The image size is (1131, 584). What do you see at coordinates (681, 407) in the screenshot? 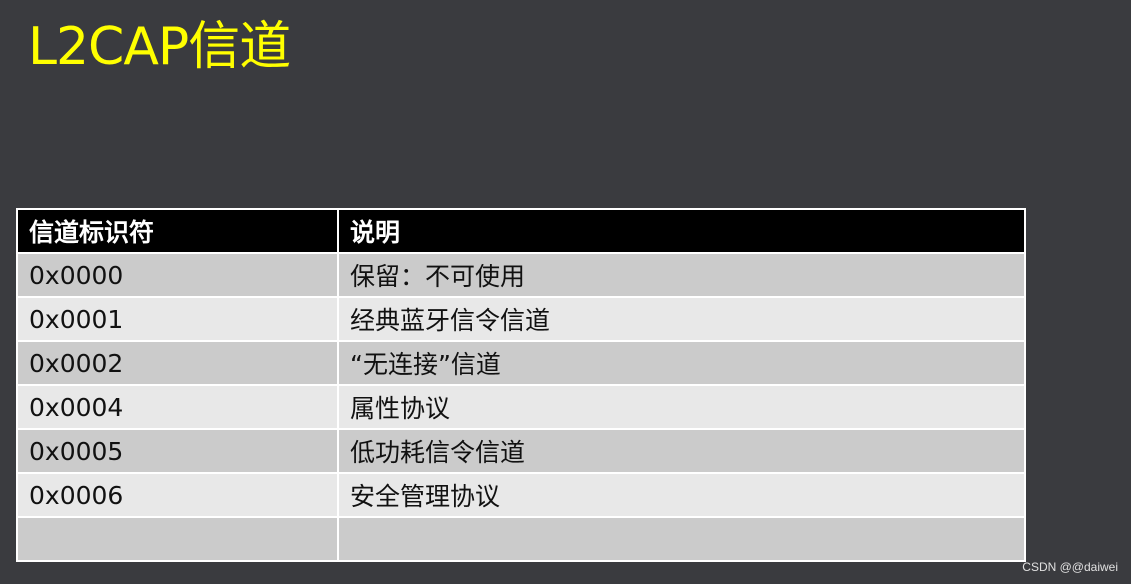
I see `description-cell: 属性协议` at bounding box center [681, 407].